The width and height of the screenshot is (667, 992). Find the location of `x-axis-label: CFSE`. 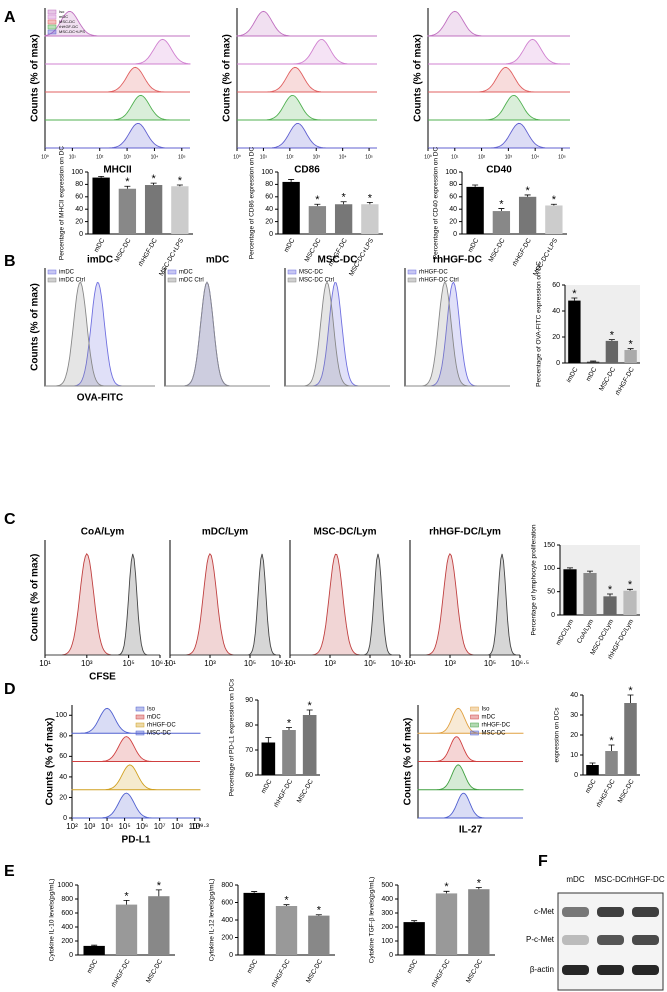

x-axis-label: CFSE is located at coordinates (102, 677).